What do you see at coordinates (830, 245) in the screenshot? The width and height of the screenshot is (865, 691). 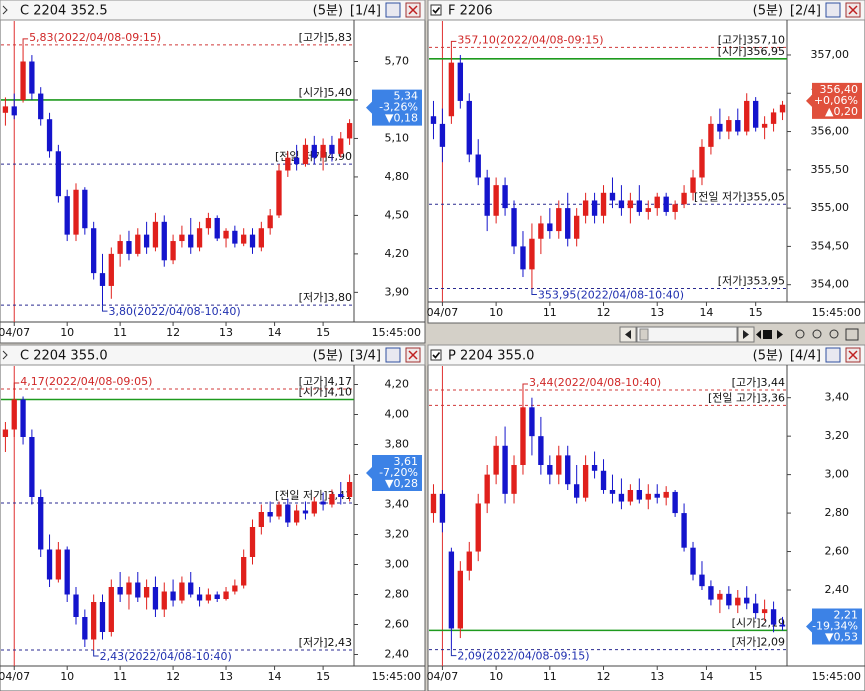 I see `y-tick-label: 354,50` at bounding box center [830, 245].